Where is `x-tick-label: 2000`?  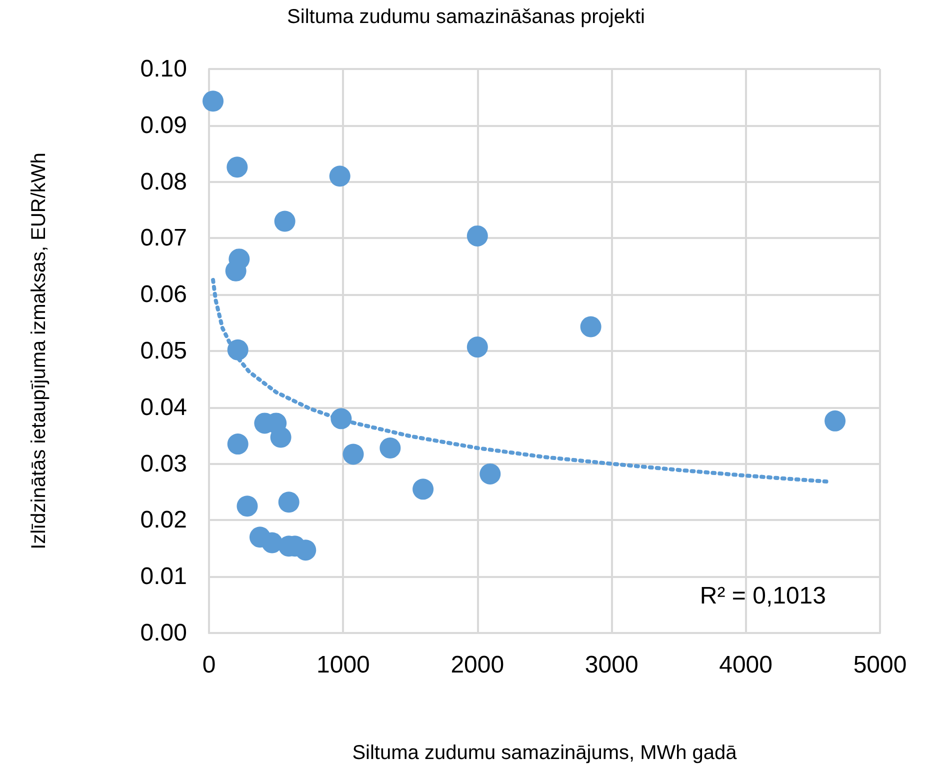 x-tick-label: 2000 is located at coordinates (477, 665).